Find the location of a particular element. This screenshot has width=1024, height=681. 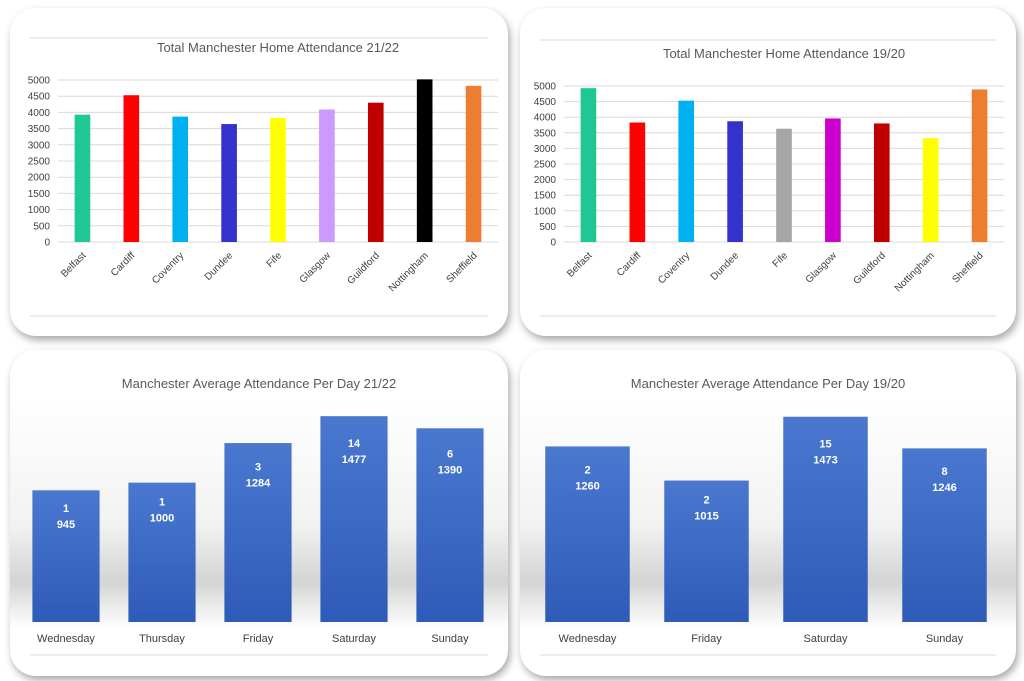

data-label: 1390 is located at coordinates (450, 471).